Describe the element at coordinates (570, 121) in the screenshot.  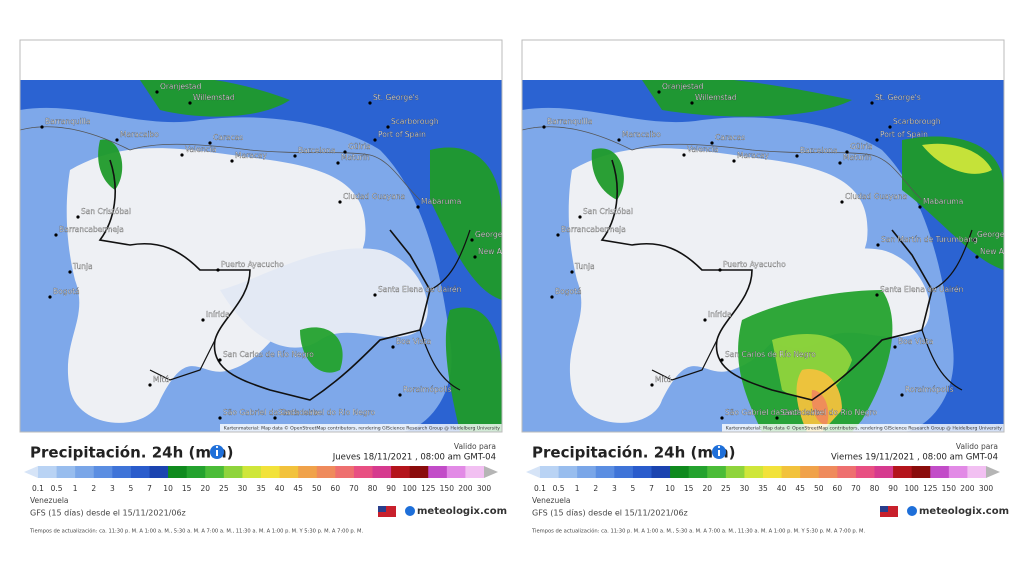
I see `city-label: Barranquilla` at that location.